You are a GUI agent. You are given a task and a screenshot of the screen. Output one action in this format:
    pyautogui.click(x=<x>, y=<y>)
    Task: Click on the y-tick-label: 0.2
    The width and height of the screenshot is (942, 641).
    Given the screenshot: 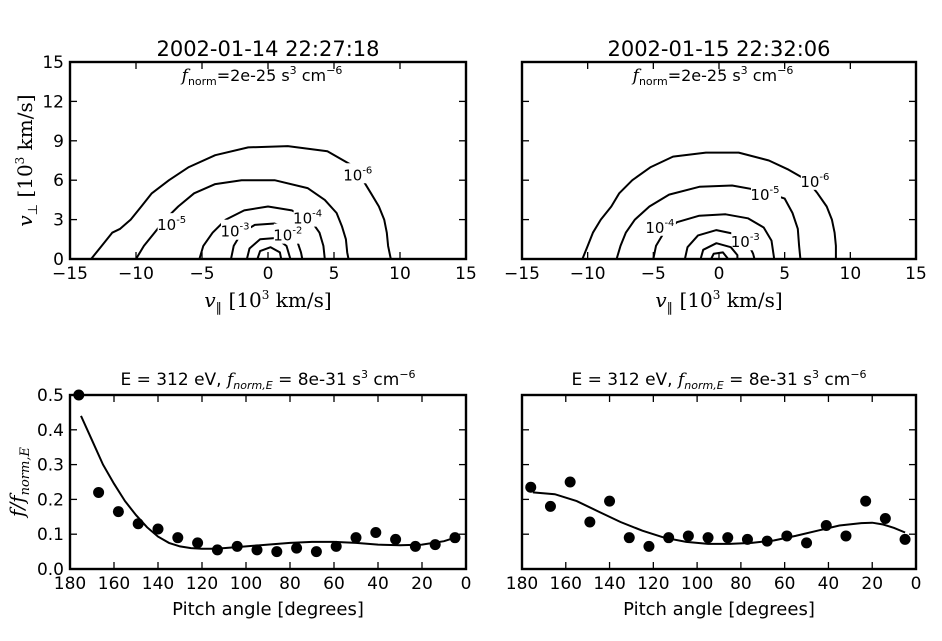 What is the action you would take?
    pyautogui.click(x=50, y=500)
    